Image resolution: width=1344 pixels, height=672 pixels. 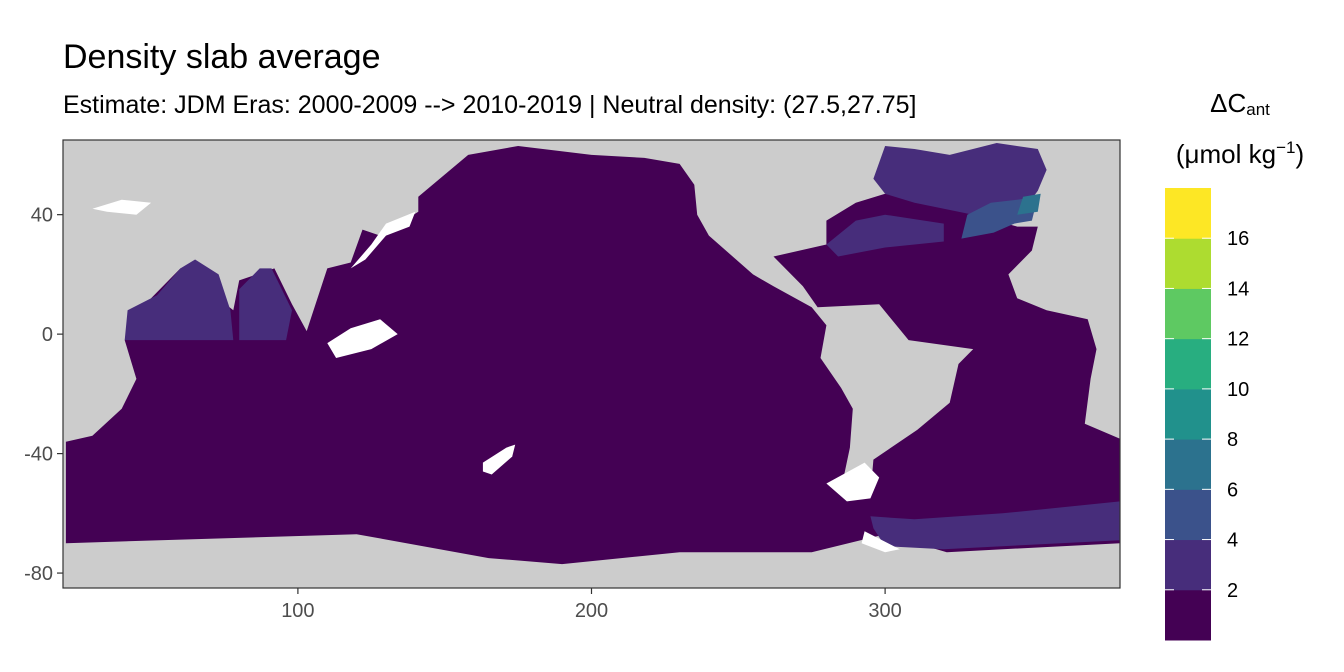 What do you see at coordinates (1226, 154) in the screenshot?
I see `legend-unit-text: (μmol kg` at bounding box center [1226, 154].